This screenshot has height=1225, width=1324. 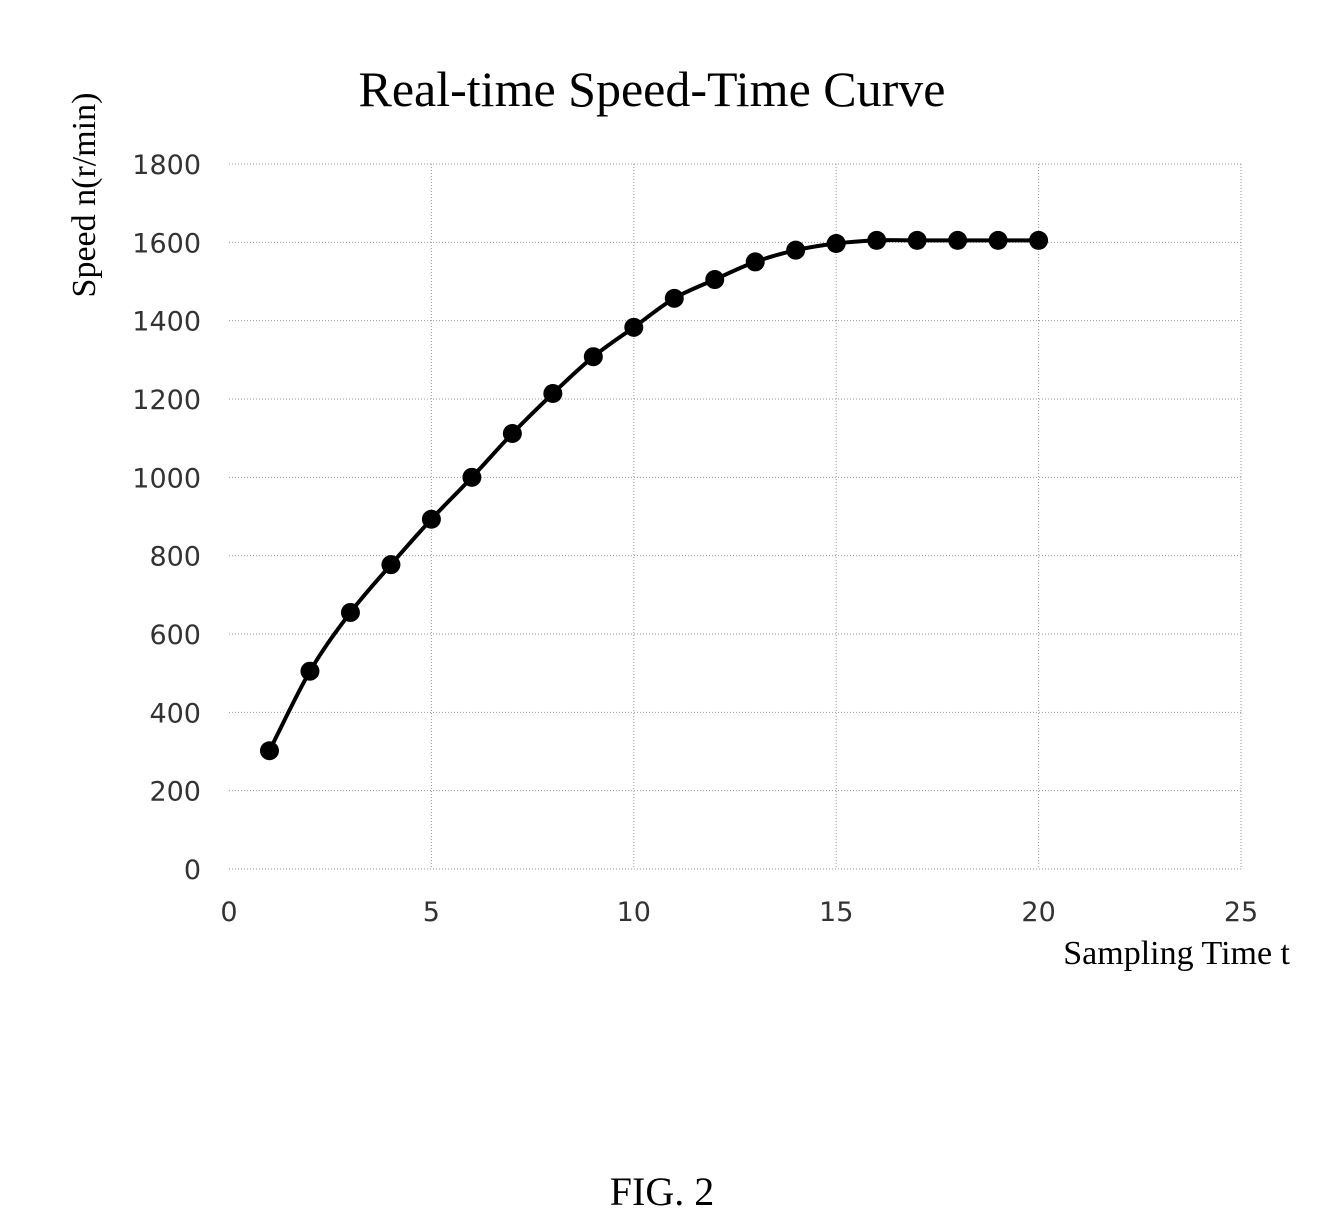 What do you see at coordinates (634, 912) in the screenshot?
I see `x-tick-label: 10` at bounding box center [634, 912].